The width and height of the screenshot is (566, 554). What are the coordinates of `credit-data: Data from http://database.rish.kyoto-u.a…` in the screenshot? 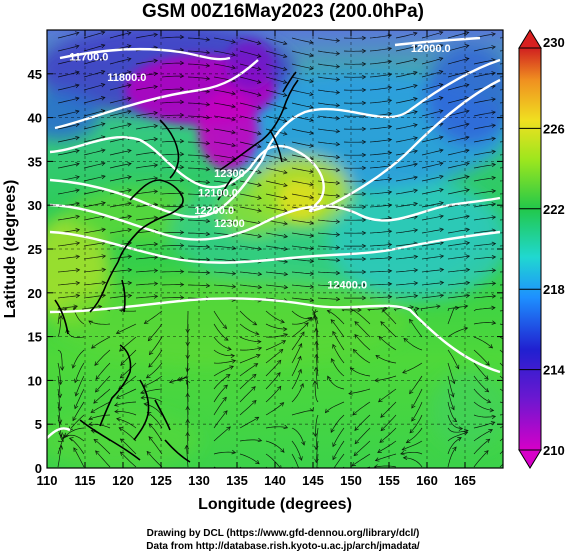 It's located at (283, 546).